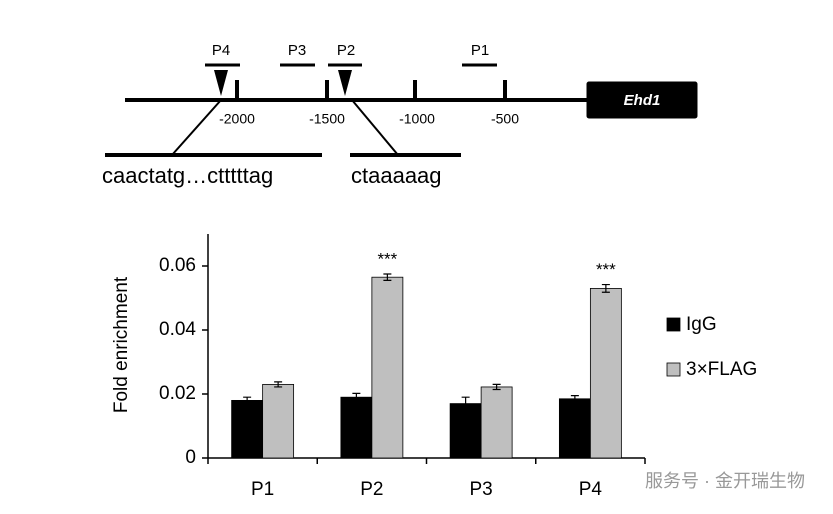  Describe the element at coordinates (721, 369) in the screenshot. I see `legend-label: 3×FLAG` at that location.